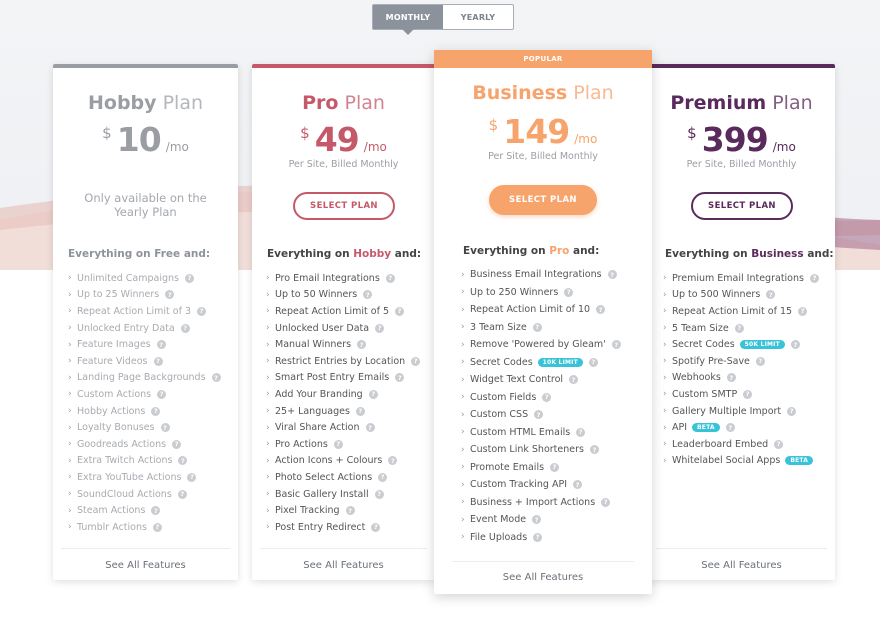 The image size is (880, 620). I want to click on price-amount: 149, so click(536, 131).